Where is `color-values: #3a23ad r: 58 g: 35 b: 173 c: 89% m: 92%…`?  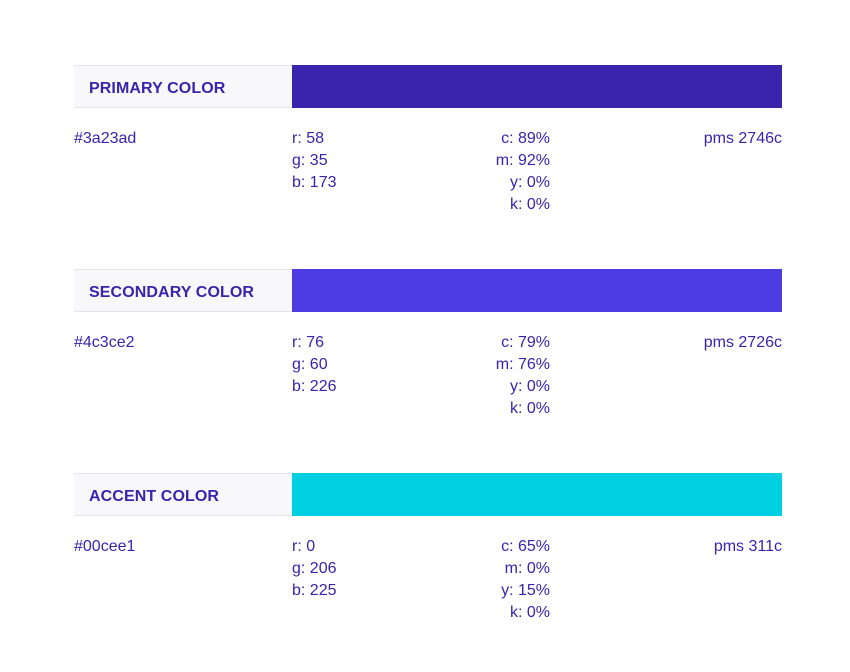
color-values: #3a23ad r: 58 g: 35 b: 173 c: 89% m: 92%… is located at coordinates (428, 168).